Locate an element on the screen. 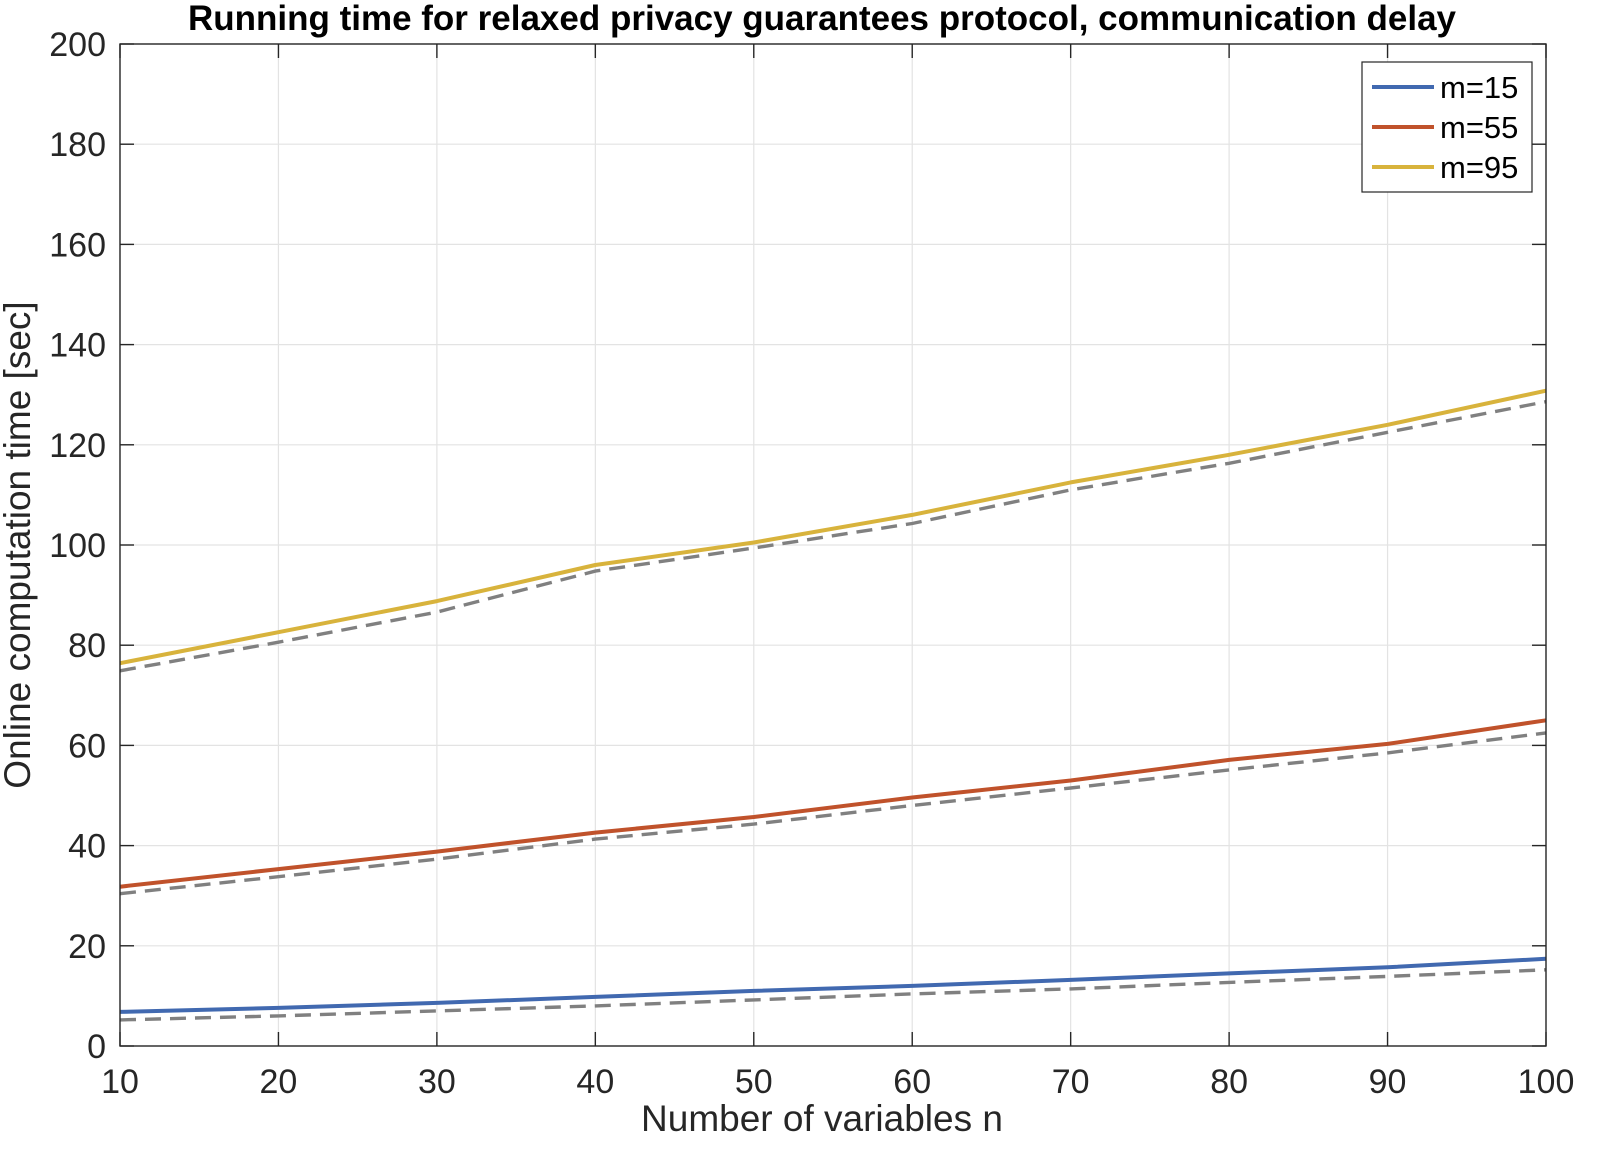 The width and height of the screenshot is (1612, 1166). x-tick-label: 50 is located at coordinates (754, 1082).